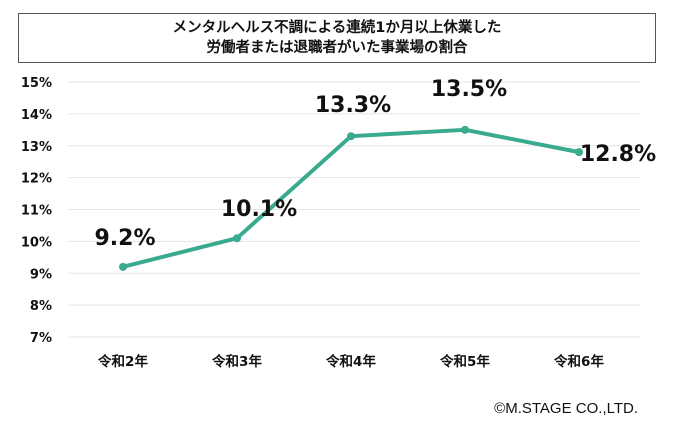 This screenshot has height=443, width=684. I want to click on x-tick-label: 令和2年, so click(122, 361).